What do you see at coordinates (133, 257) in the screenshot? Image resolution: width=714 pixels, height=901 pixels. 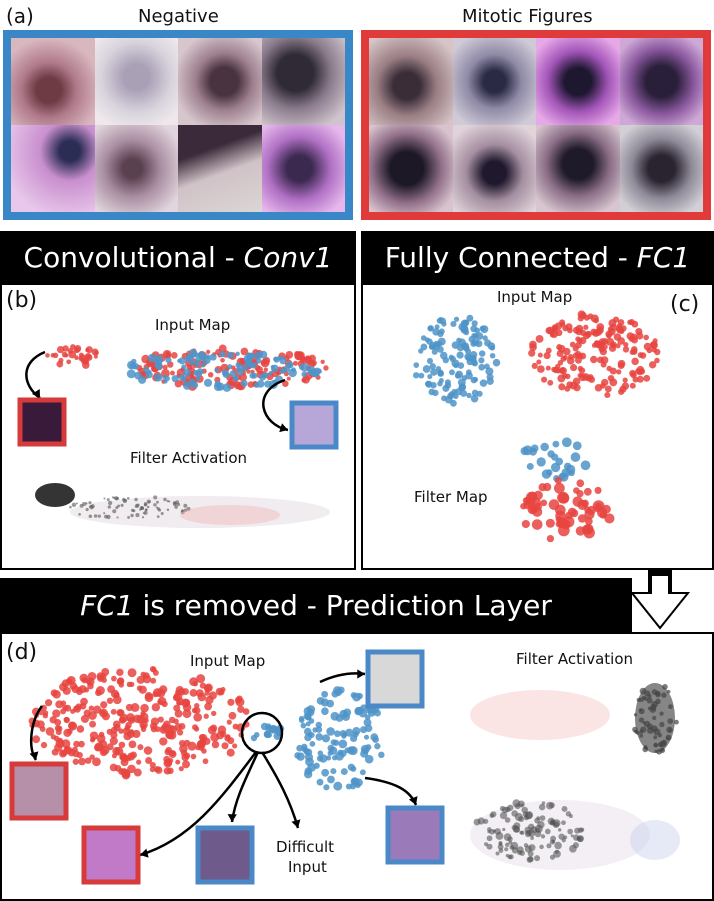 I see `panel-b-header-text: Convolutional -` at bounding box center [133, 257].